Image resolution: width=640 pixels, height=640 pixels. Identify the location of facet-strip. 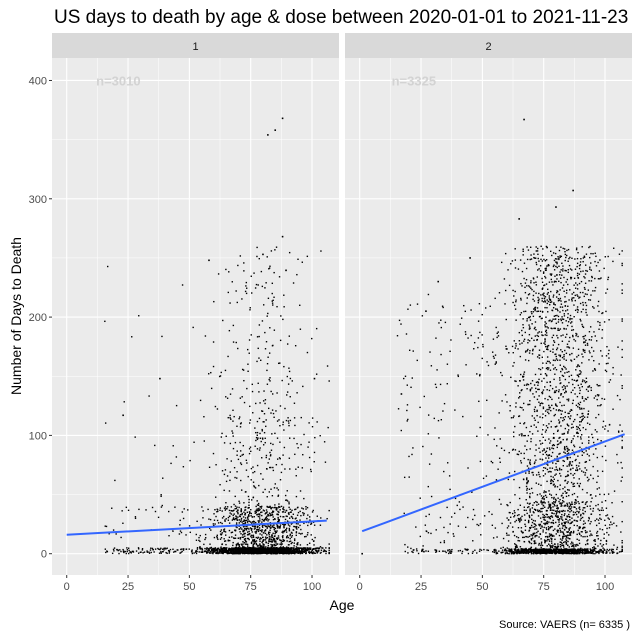
(195, 45).